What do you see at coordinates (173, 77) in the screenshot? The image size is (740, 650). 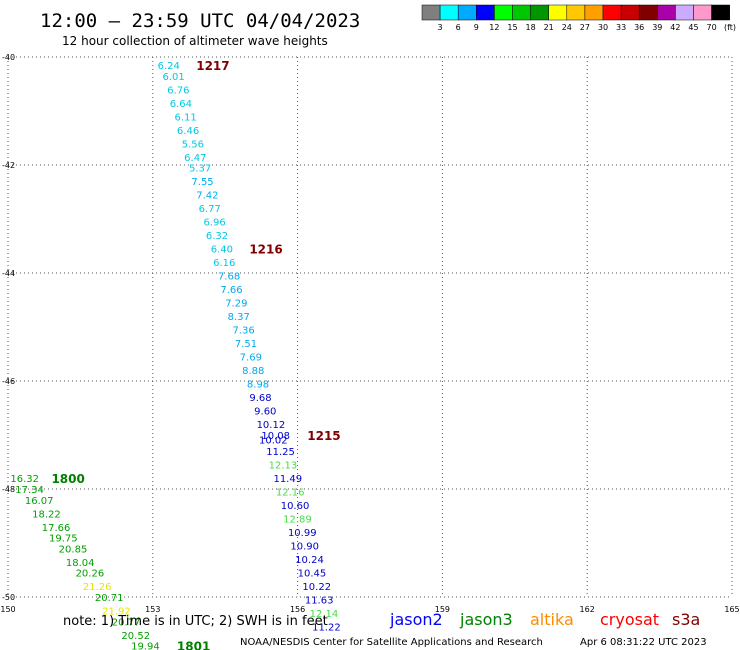 I see `wave-height-point: 6.01` at bounding box center [173, 77].